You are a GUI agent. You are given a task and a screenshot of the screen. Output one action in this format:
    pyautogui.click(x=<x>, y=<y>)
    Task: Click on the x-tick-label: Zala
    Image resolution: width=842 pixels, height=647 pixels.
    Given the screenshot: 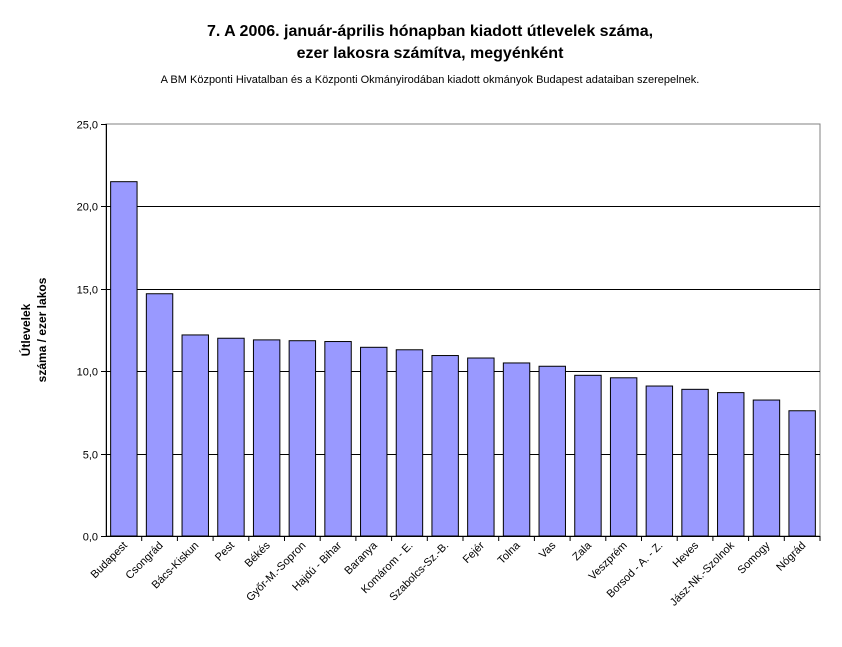 What is the action you would take?
    pyautogui.click(x=582, y=551)
    